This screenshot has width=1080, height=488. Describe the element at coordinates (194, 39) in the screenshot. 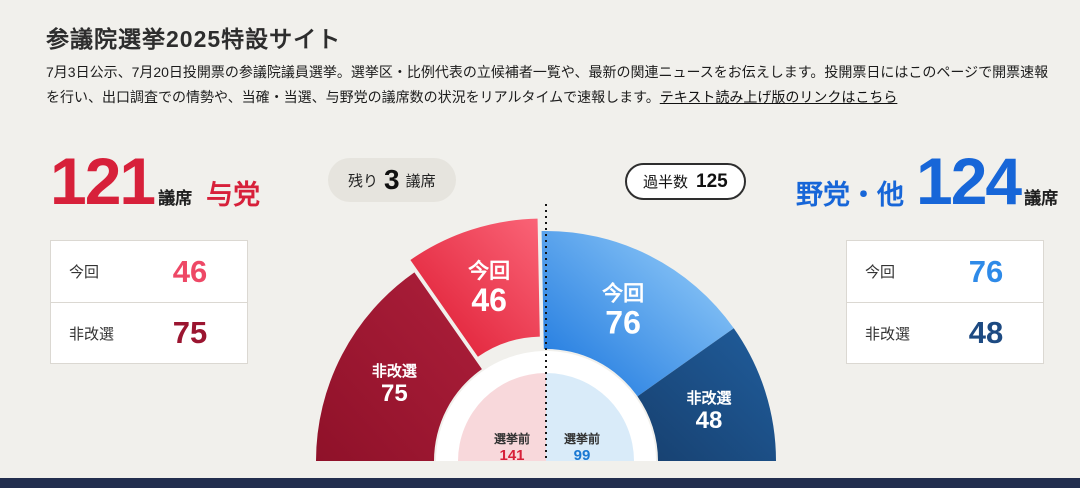

I see `page-title: 参議院選挙2025特設サイト` at that location.